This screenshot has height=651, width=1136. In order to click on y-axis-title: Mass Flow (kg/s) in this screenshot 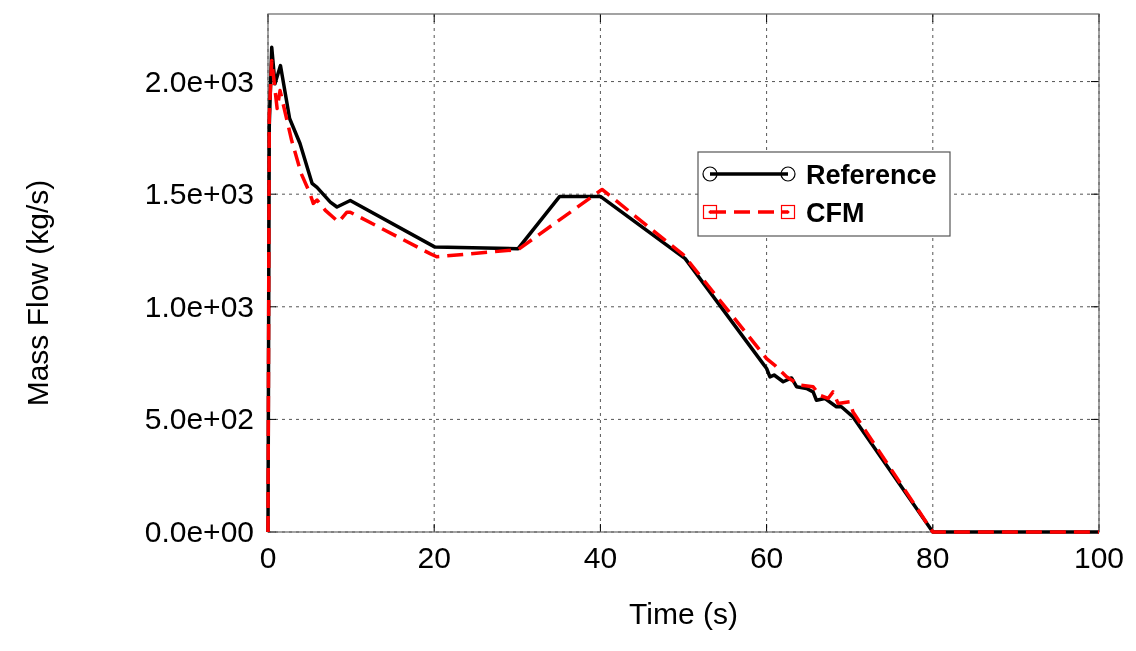, I will do `click(37, 293)`.